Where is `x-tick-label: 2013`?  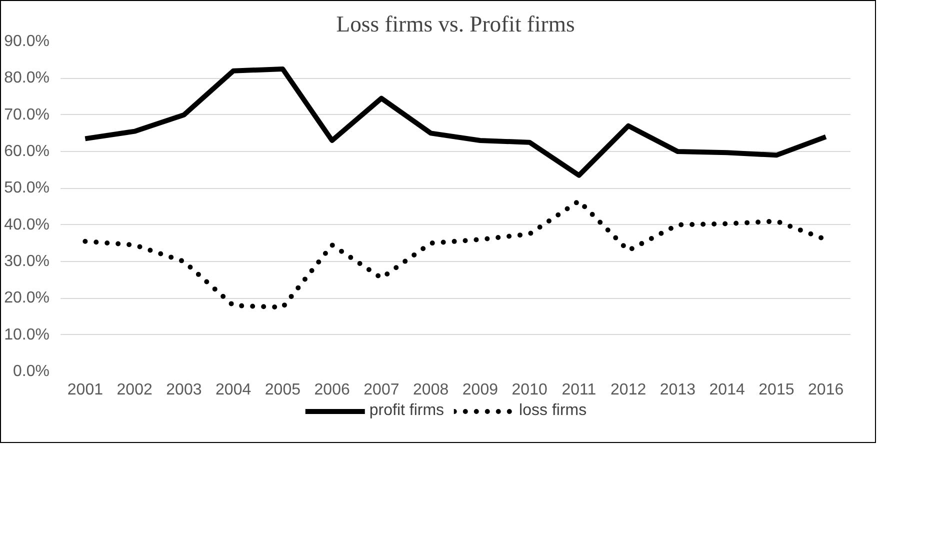
x-tick-label: 2013 is located at coordinates (678, 390).